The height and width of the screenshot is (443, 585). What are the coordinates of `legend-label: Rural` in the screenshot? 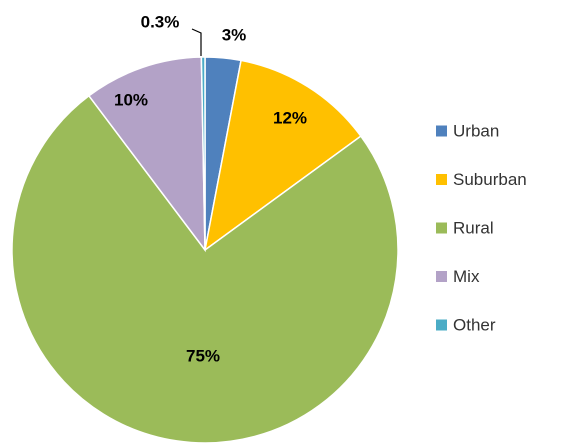 It's located at (473, 227).